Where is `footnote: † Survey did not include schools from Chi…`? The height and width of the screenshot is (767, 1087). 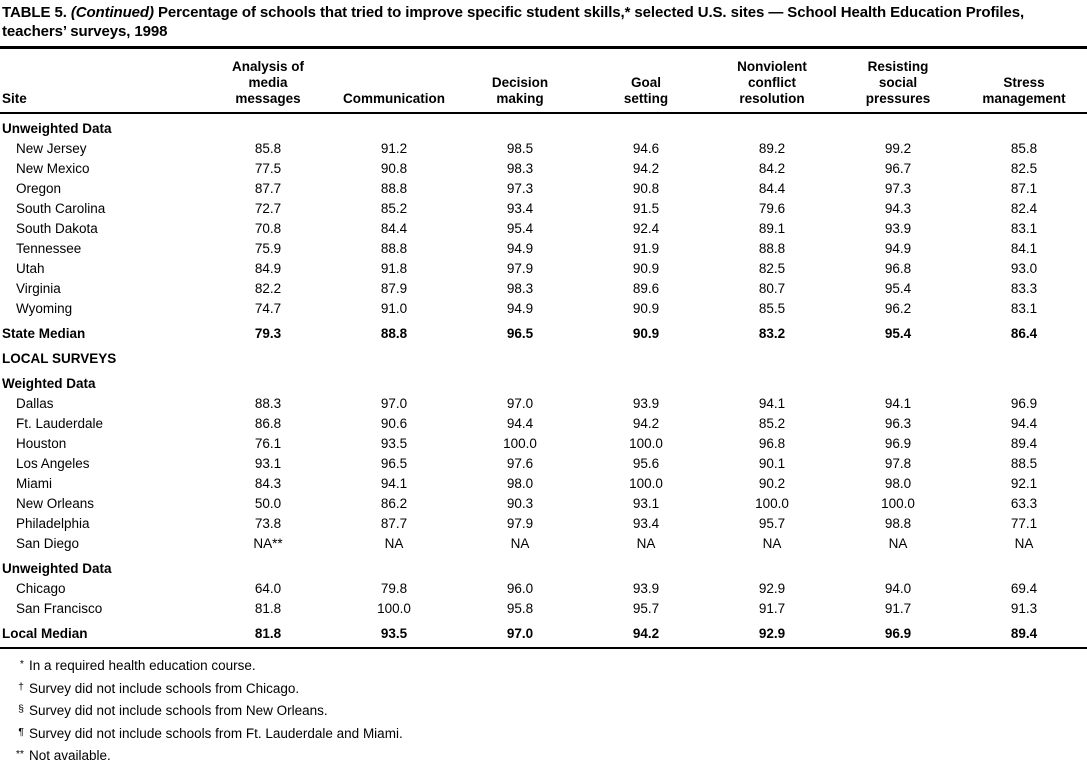
footnote: † Survey did not include schools from Chi… is located at coordinates (543, 688).